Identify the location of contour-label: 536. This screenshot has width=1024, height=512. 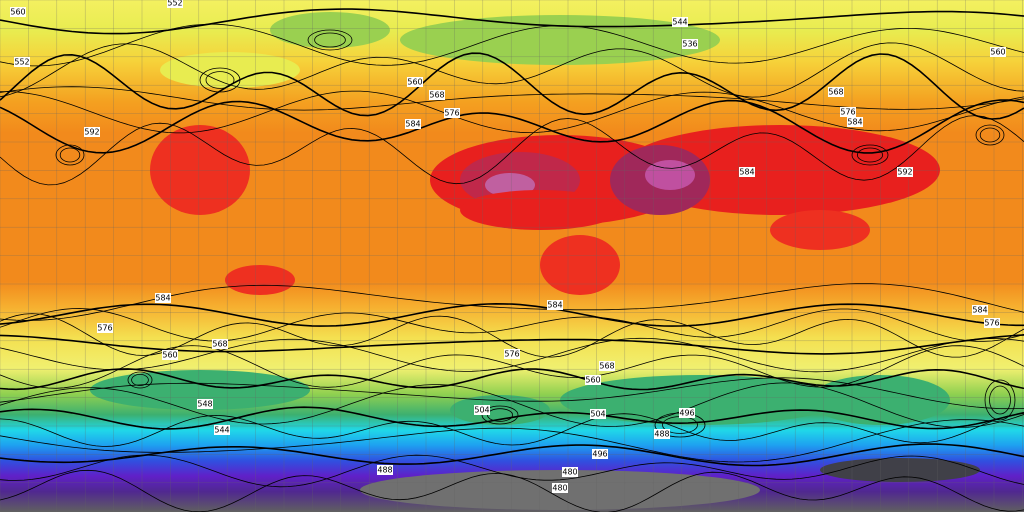
(689, 44).